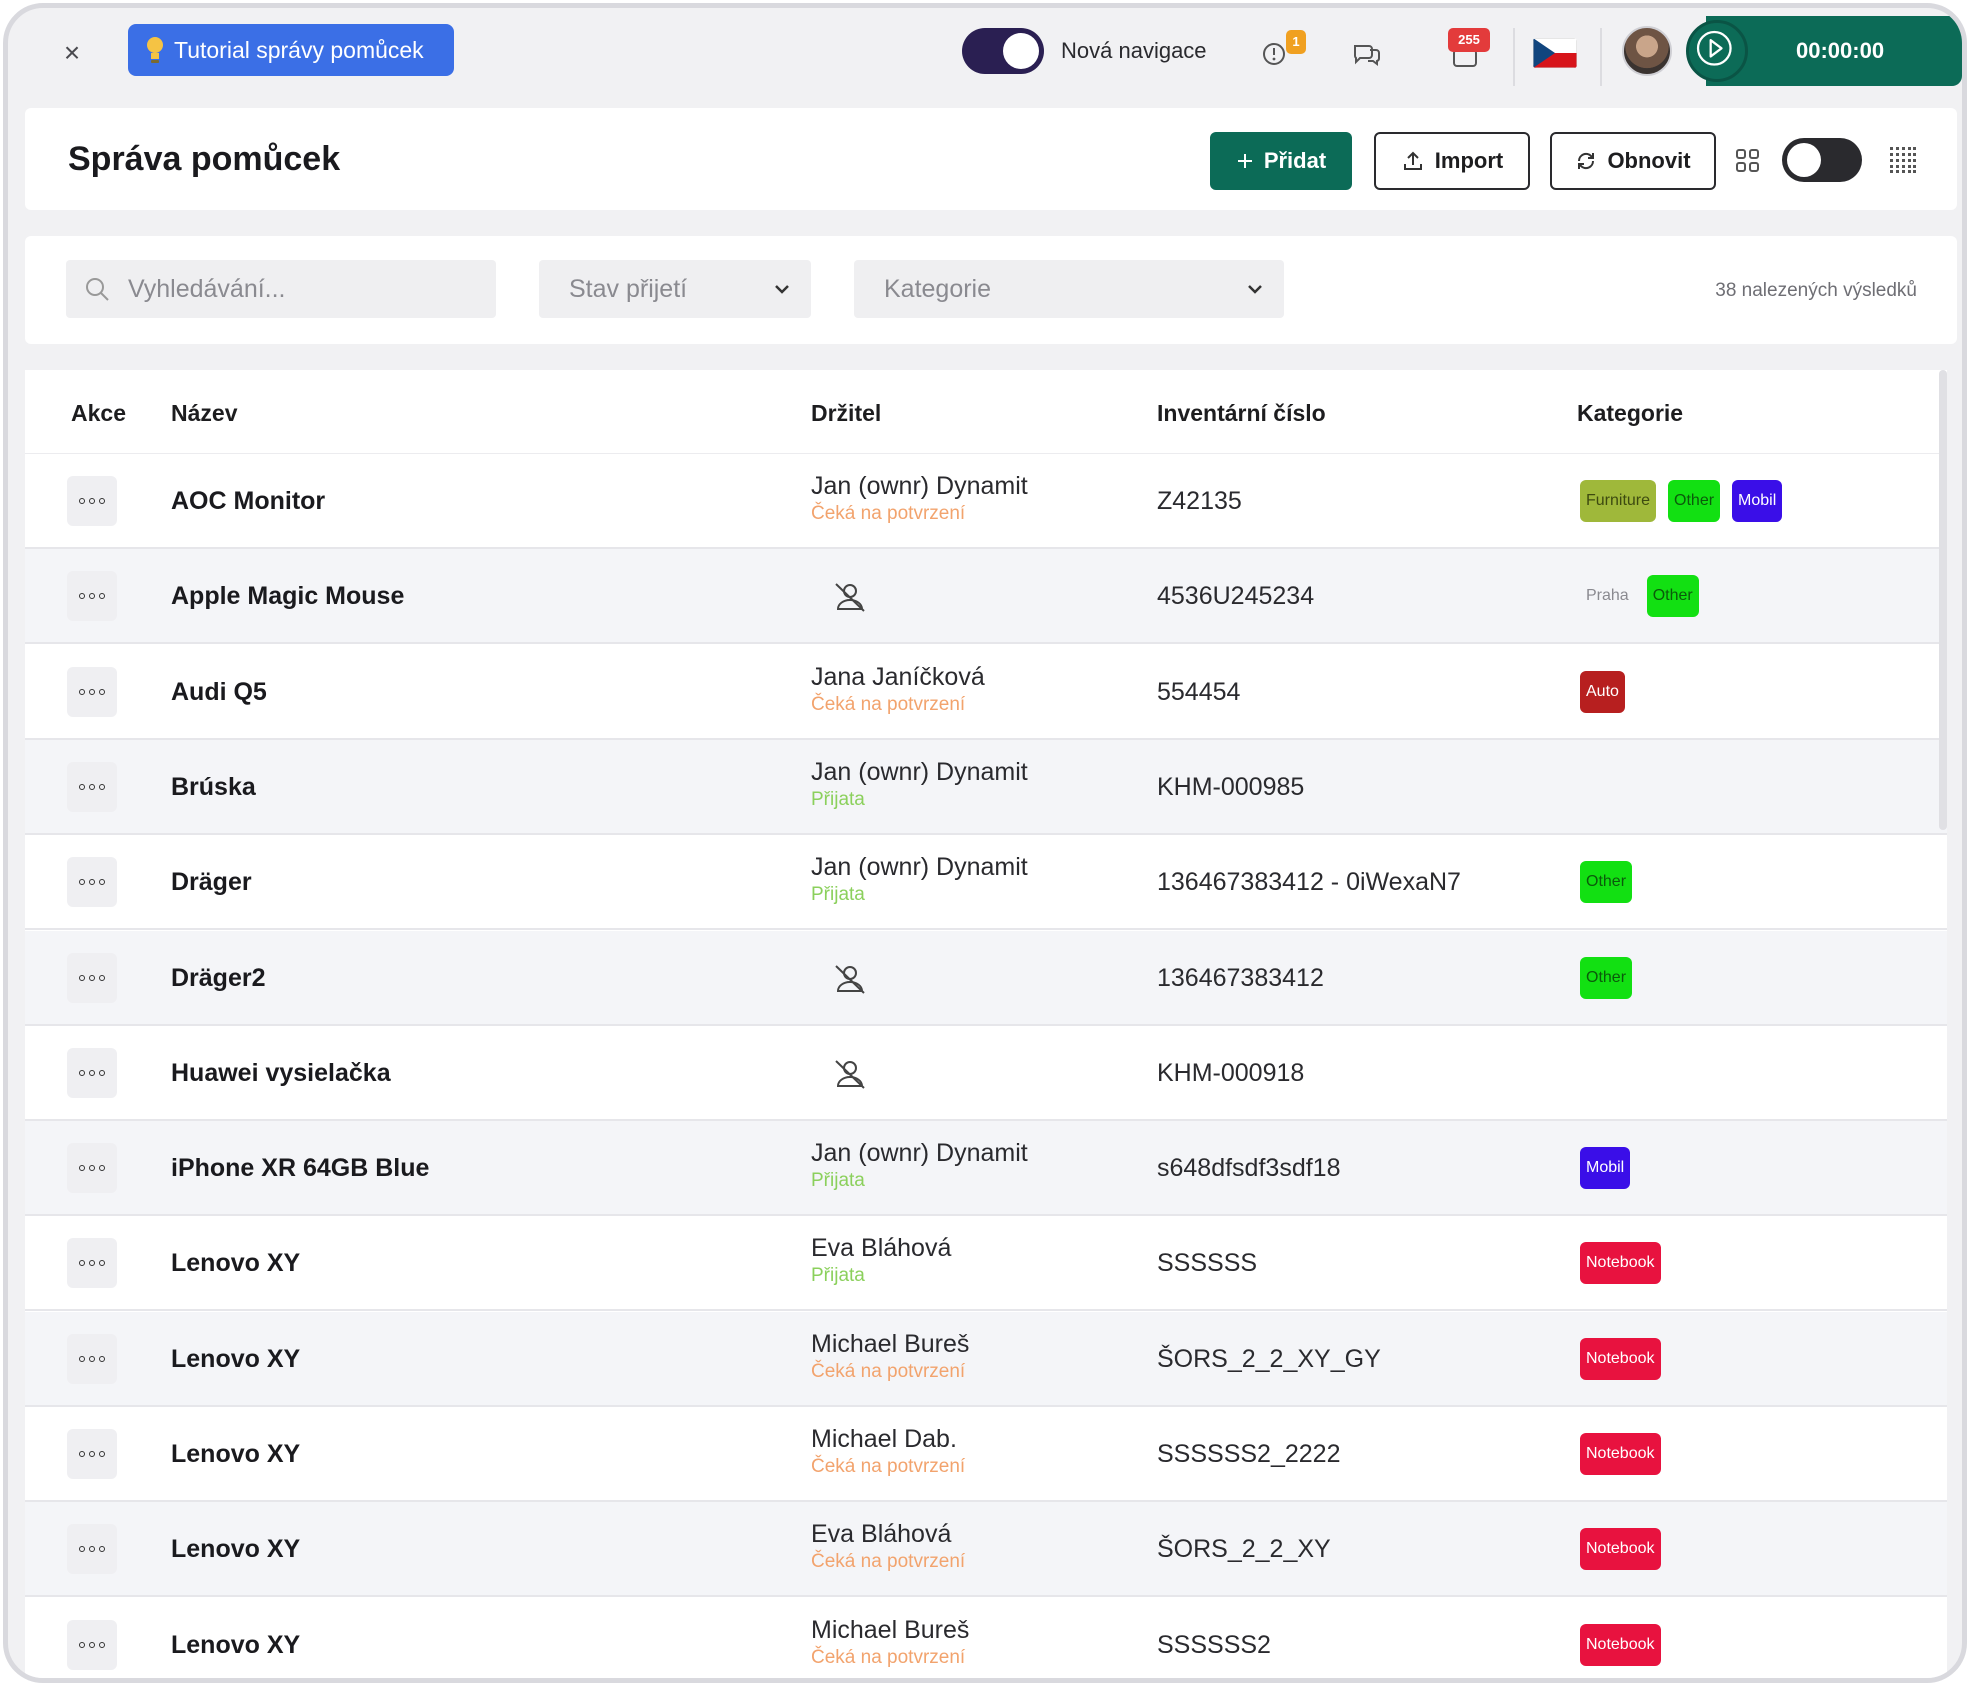 This screenshot has height=1688, width=1972. Describe the element at coordinates (1943, 600) in the screenshot. I see `scrollbar` at that location.